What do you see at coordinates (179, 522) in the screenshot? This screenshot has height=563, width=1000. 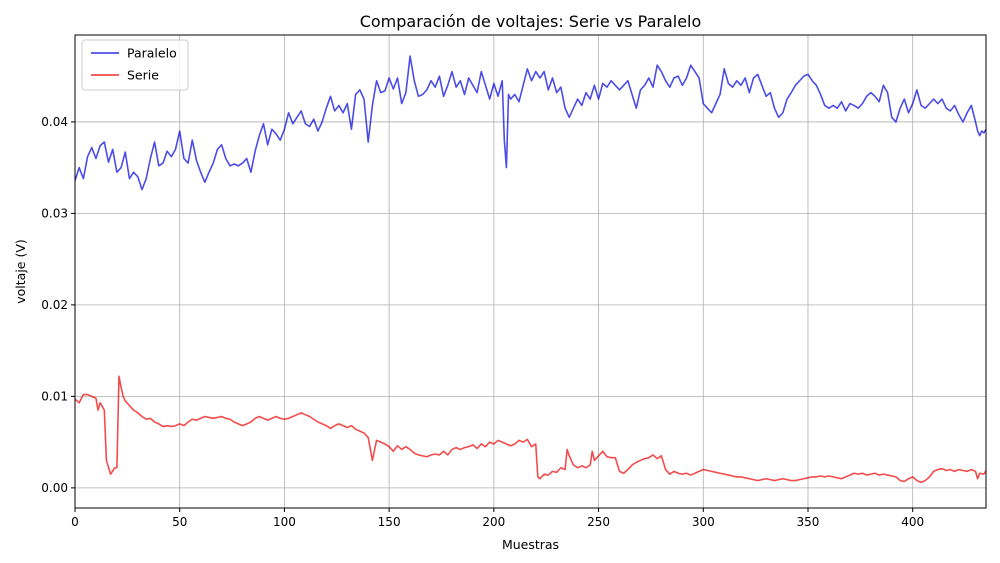 I see `x-tick-label: 50` at bounding box center [179, 522].